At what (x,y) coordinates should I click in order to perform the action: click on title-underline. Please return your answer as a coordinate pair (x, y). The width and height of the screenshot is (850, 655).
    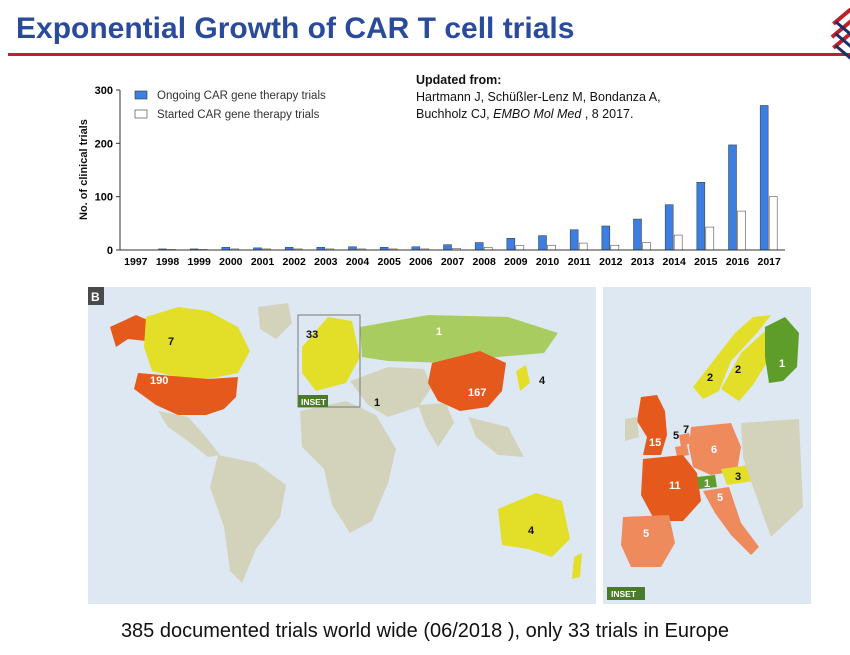
    Looking at the image, I should click on (429, 54).